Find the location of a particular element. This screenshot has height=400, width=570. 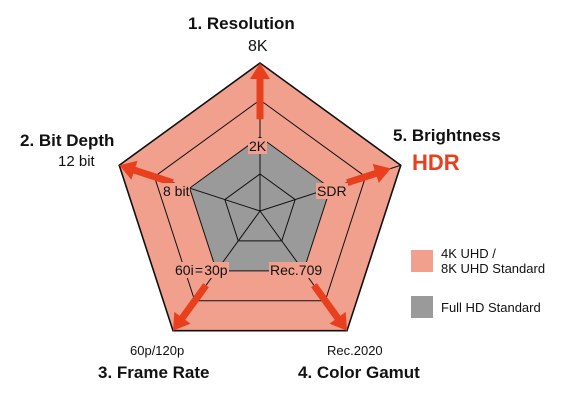

legend-item-fullhd: Full HD Standard is located at coordinates (476, 307).